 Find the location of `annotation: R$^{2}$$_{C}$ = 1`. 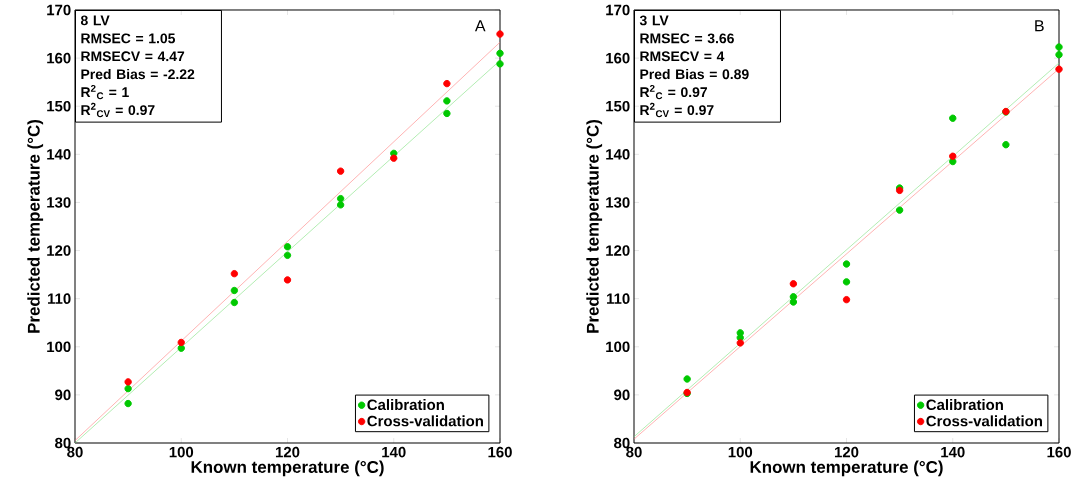

annotation: R$^{2}$$_{C}$ = 1 is located at coordinates (105, 92).